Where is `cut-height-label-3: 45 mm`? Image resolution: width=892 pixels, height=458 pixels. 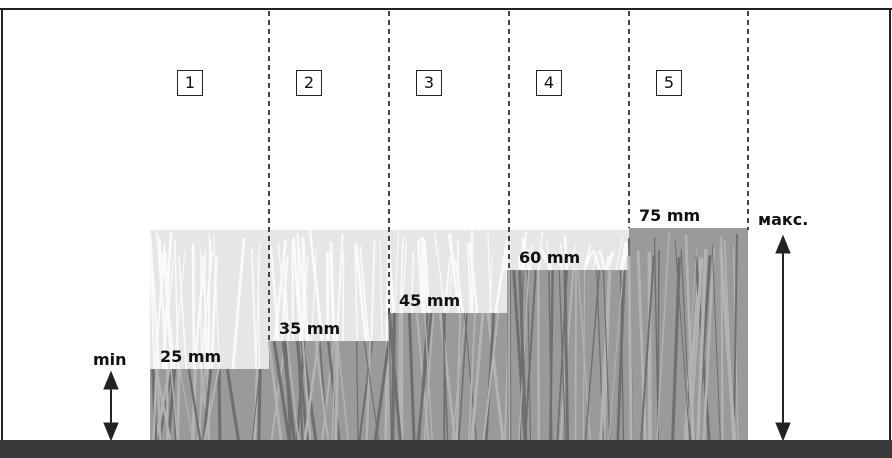 cut-height-label-3: 45 mm is located at coordinates (430, 300).